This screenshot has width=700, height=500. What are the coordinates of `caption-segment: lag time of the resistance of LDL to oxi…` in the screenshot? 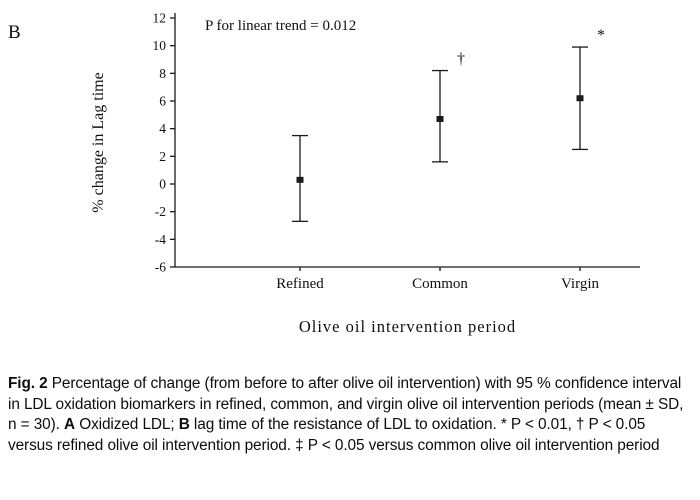 It's located at (334, 435).